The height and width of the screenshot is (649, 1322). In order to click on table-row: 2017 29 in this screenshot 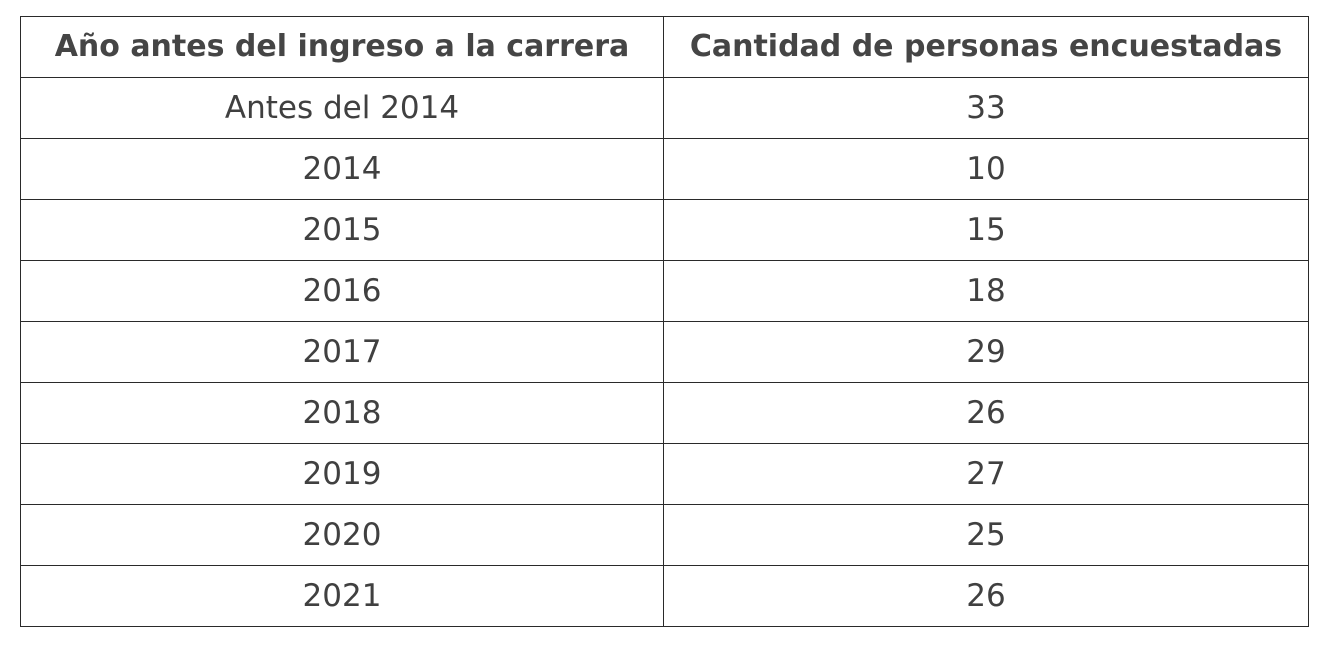, I will do `click(664, 352)`.